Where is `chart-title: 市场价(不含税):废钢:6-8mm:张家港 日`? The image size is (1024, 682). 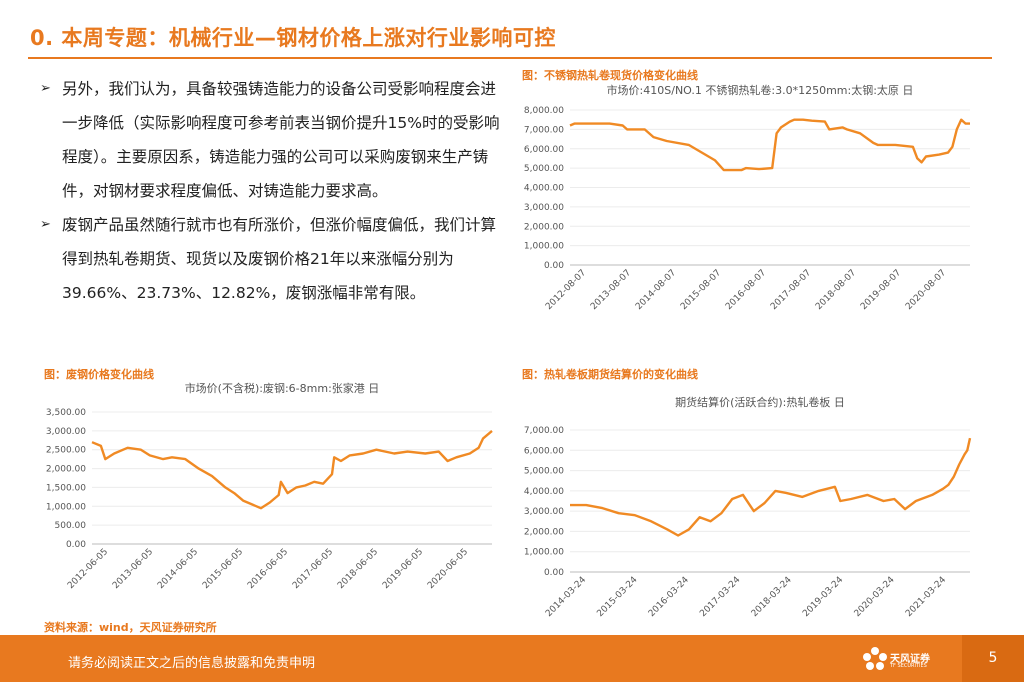 chart-title: 市场价(不含税):废钢:6-8mm:张家港 日 is located at coordinates (282, 388).